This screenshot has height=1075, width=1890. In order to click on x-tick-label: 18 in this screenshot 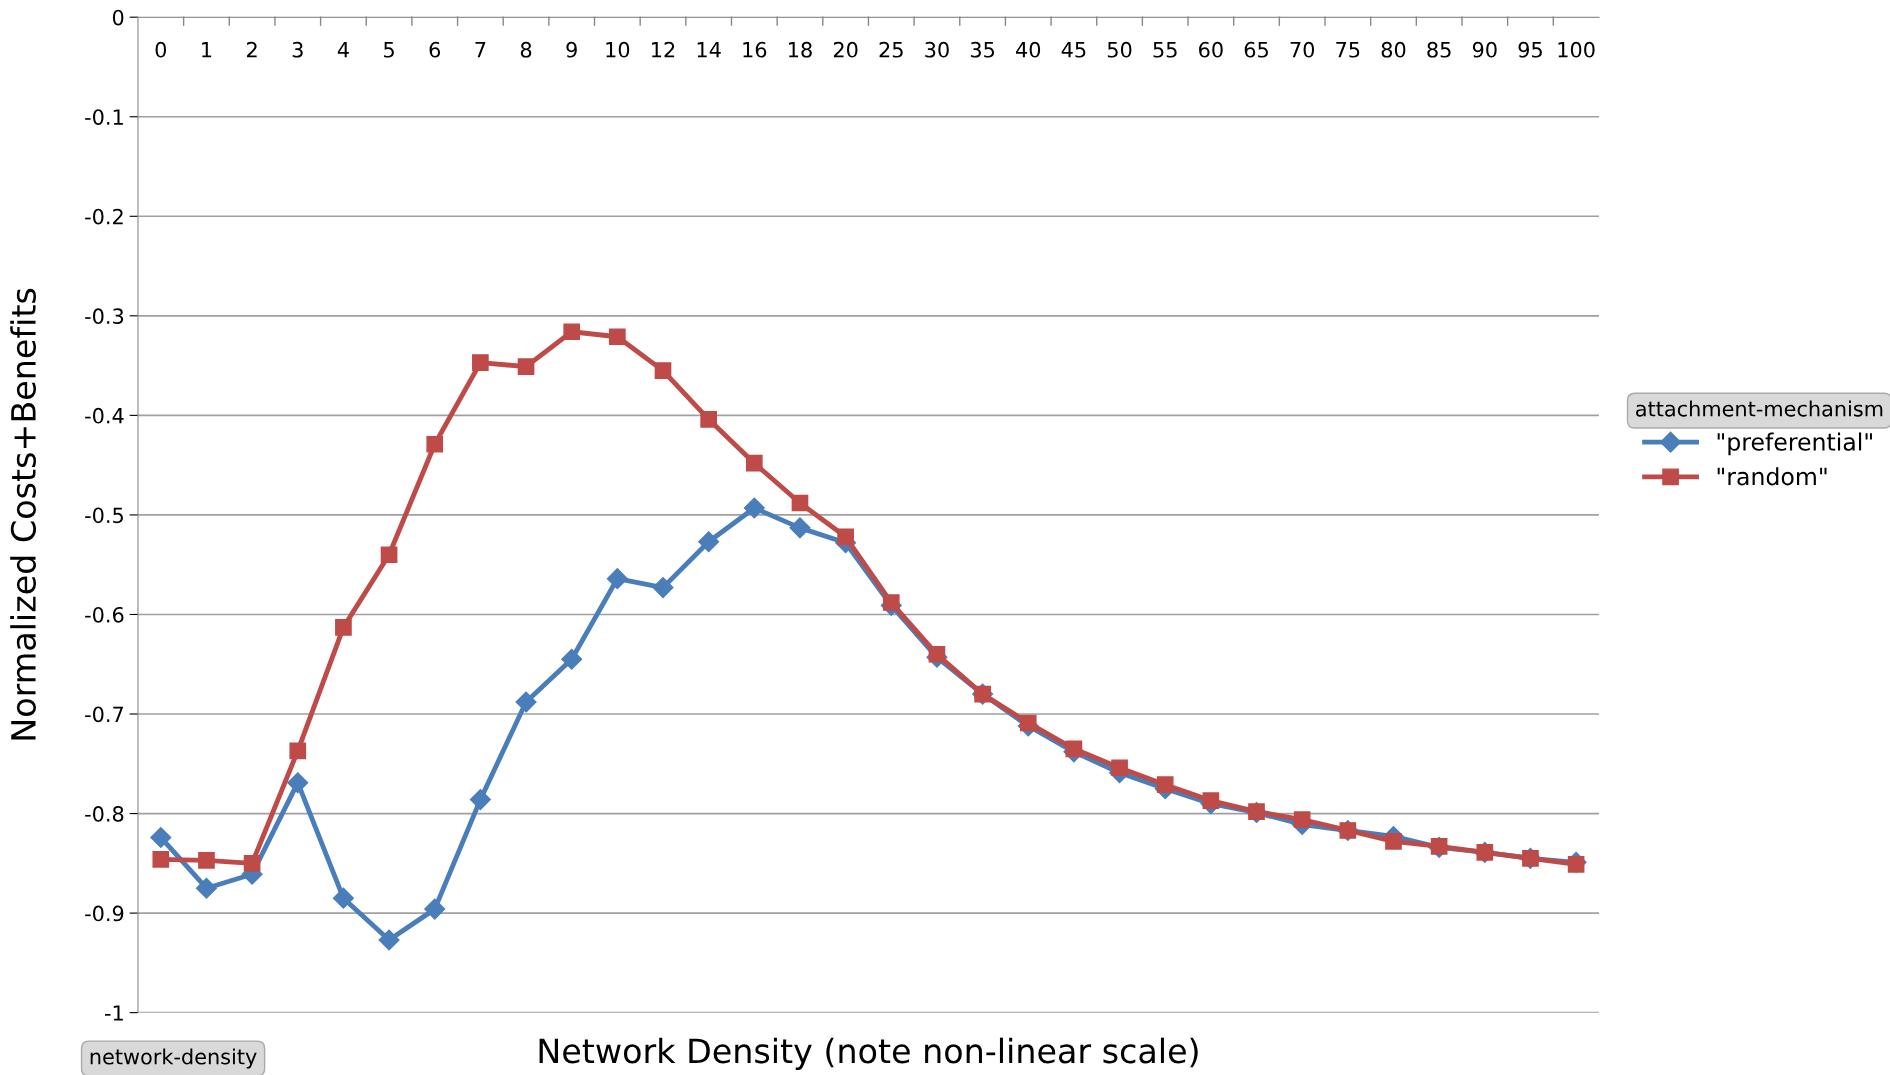, I will do `click(800, 49)`.